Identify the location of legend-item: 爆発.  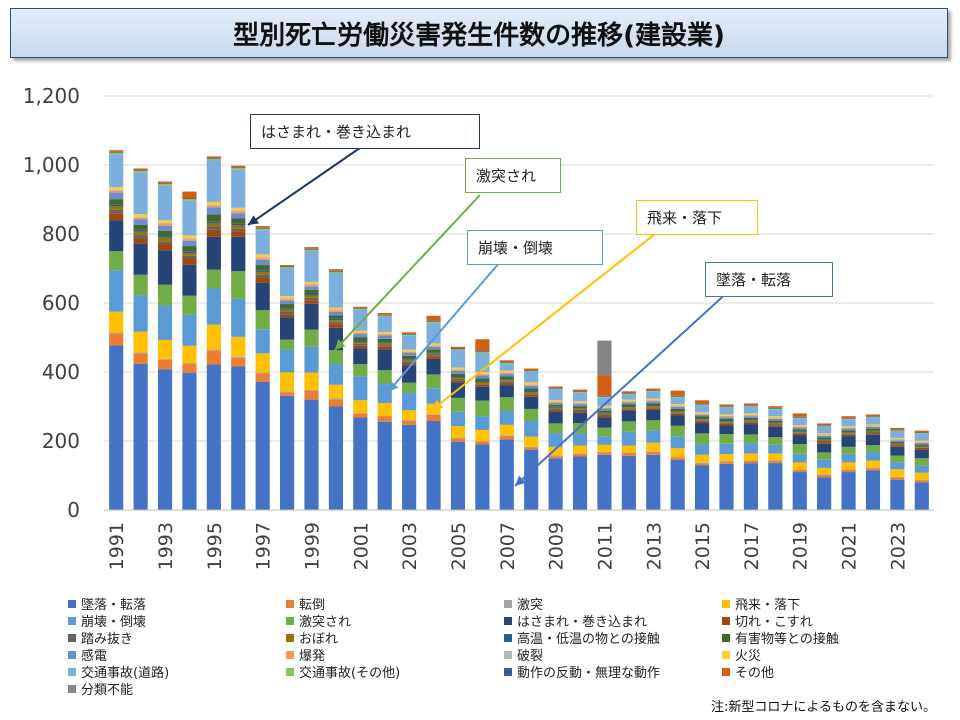
(305, 654).